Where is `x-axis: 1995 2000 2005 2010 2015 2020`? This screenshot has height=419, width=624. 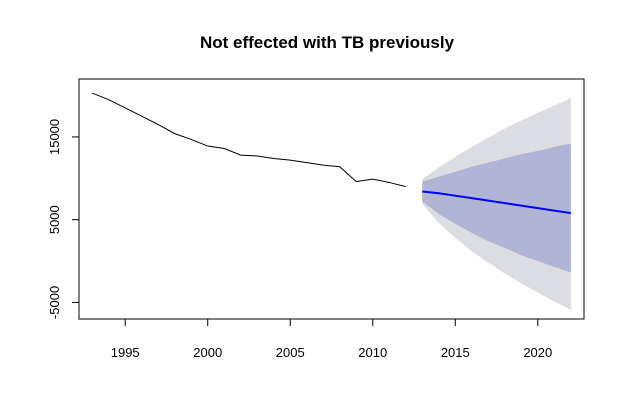 x-axis: 1995 2000 2005 2010 2015 2020 is located at coordinates (331, 339).